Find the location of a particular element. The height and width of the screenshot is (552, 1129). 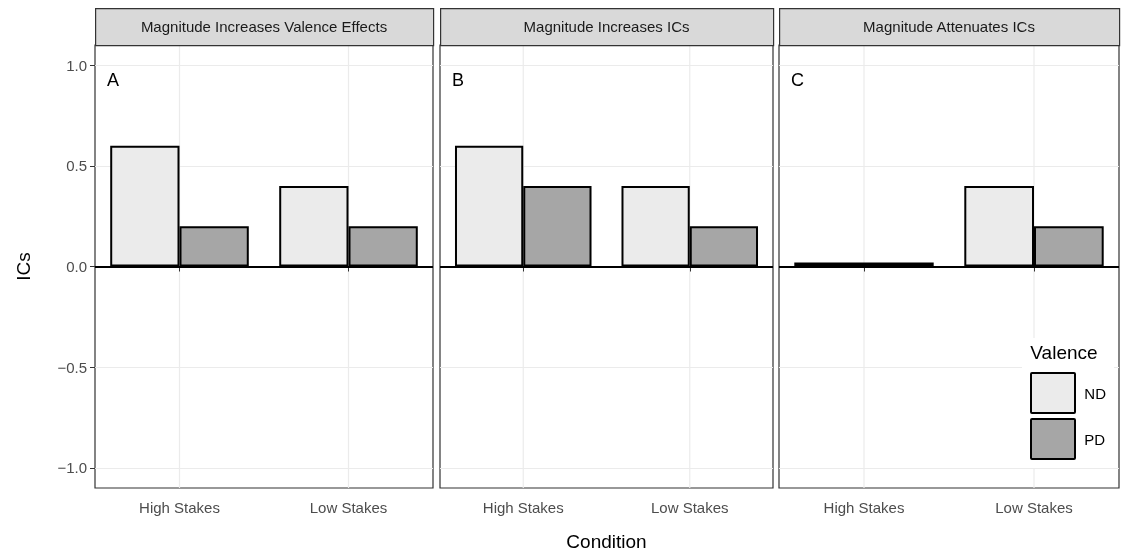

legend-title: Valence is located at coordinates (1064, 353).